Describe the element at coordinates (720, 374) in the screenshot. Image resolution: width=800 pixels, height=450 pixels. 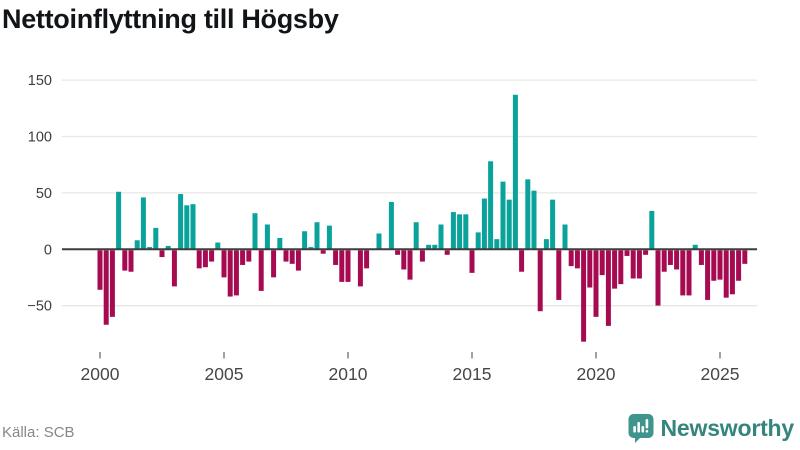
I see `x-tick-label: 2025` at that location.